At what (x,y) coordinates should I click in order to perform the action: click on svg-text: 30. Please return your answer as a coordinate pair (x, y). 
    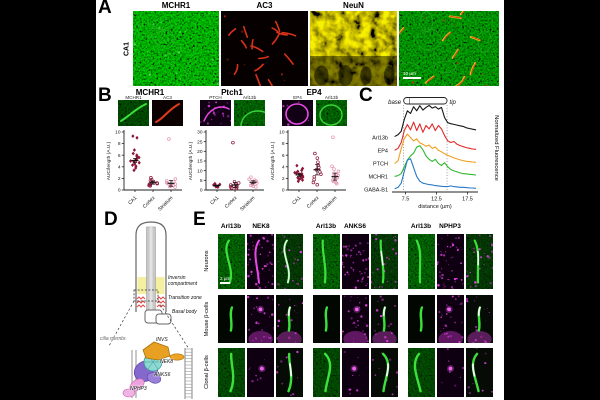
    Looking at the image, I should click on (200, 133).